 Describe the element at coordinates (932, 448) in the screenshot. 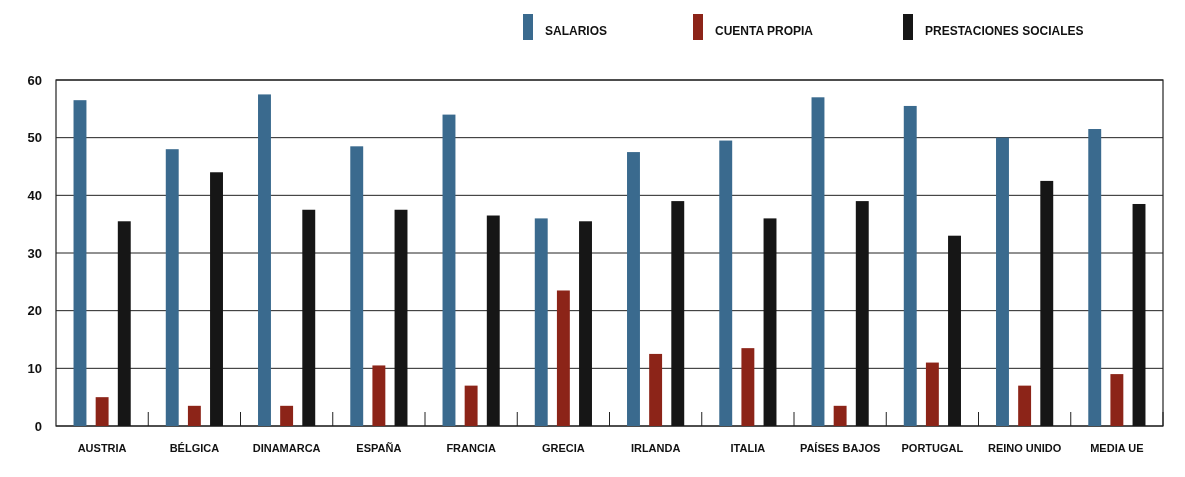

I see `x-tick-label: PORTUGAL` at that location.